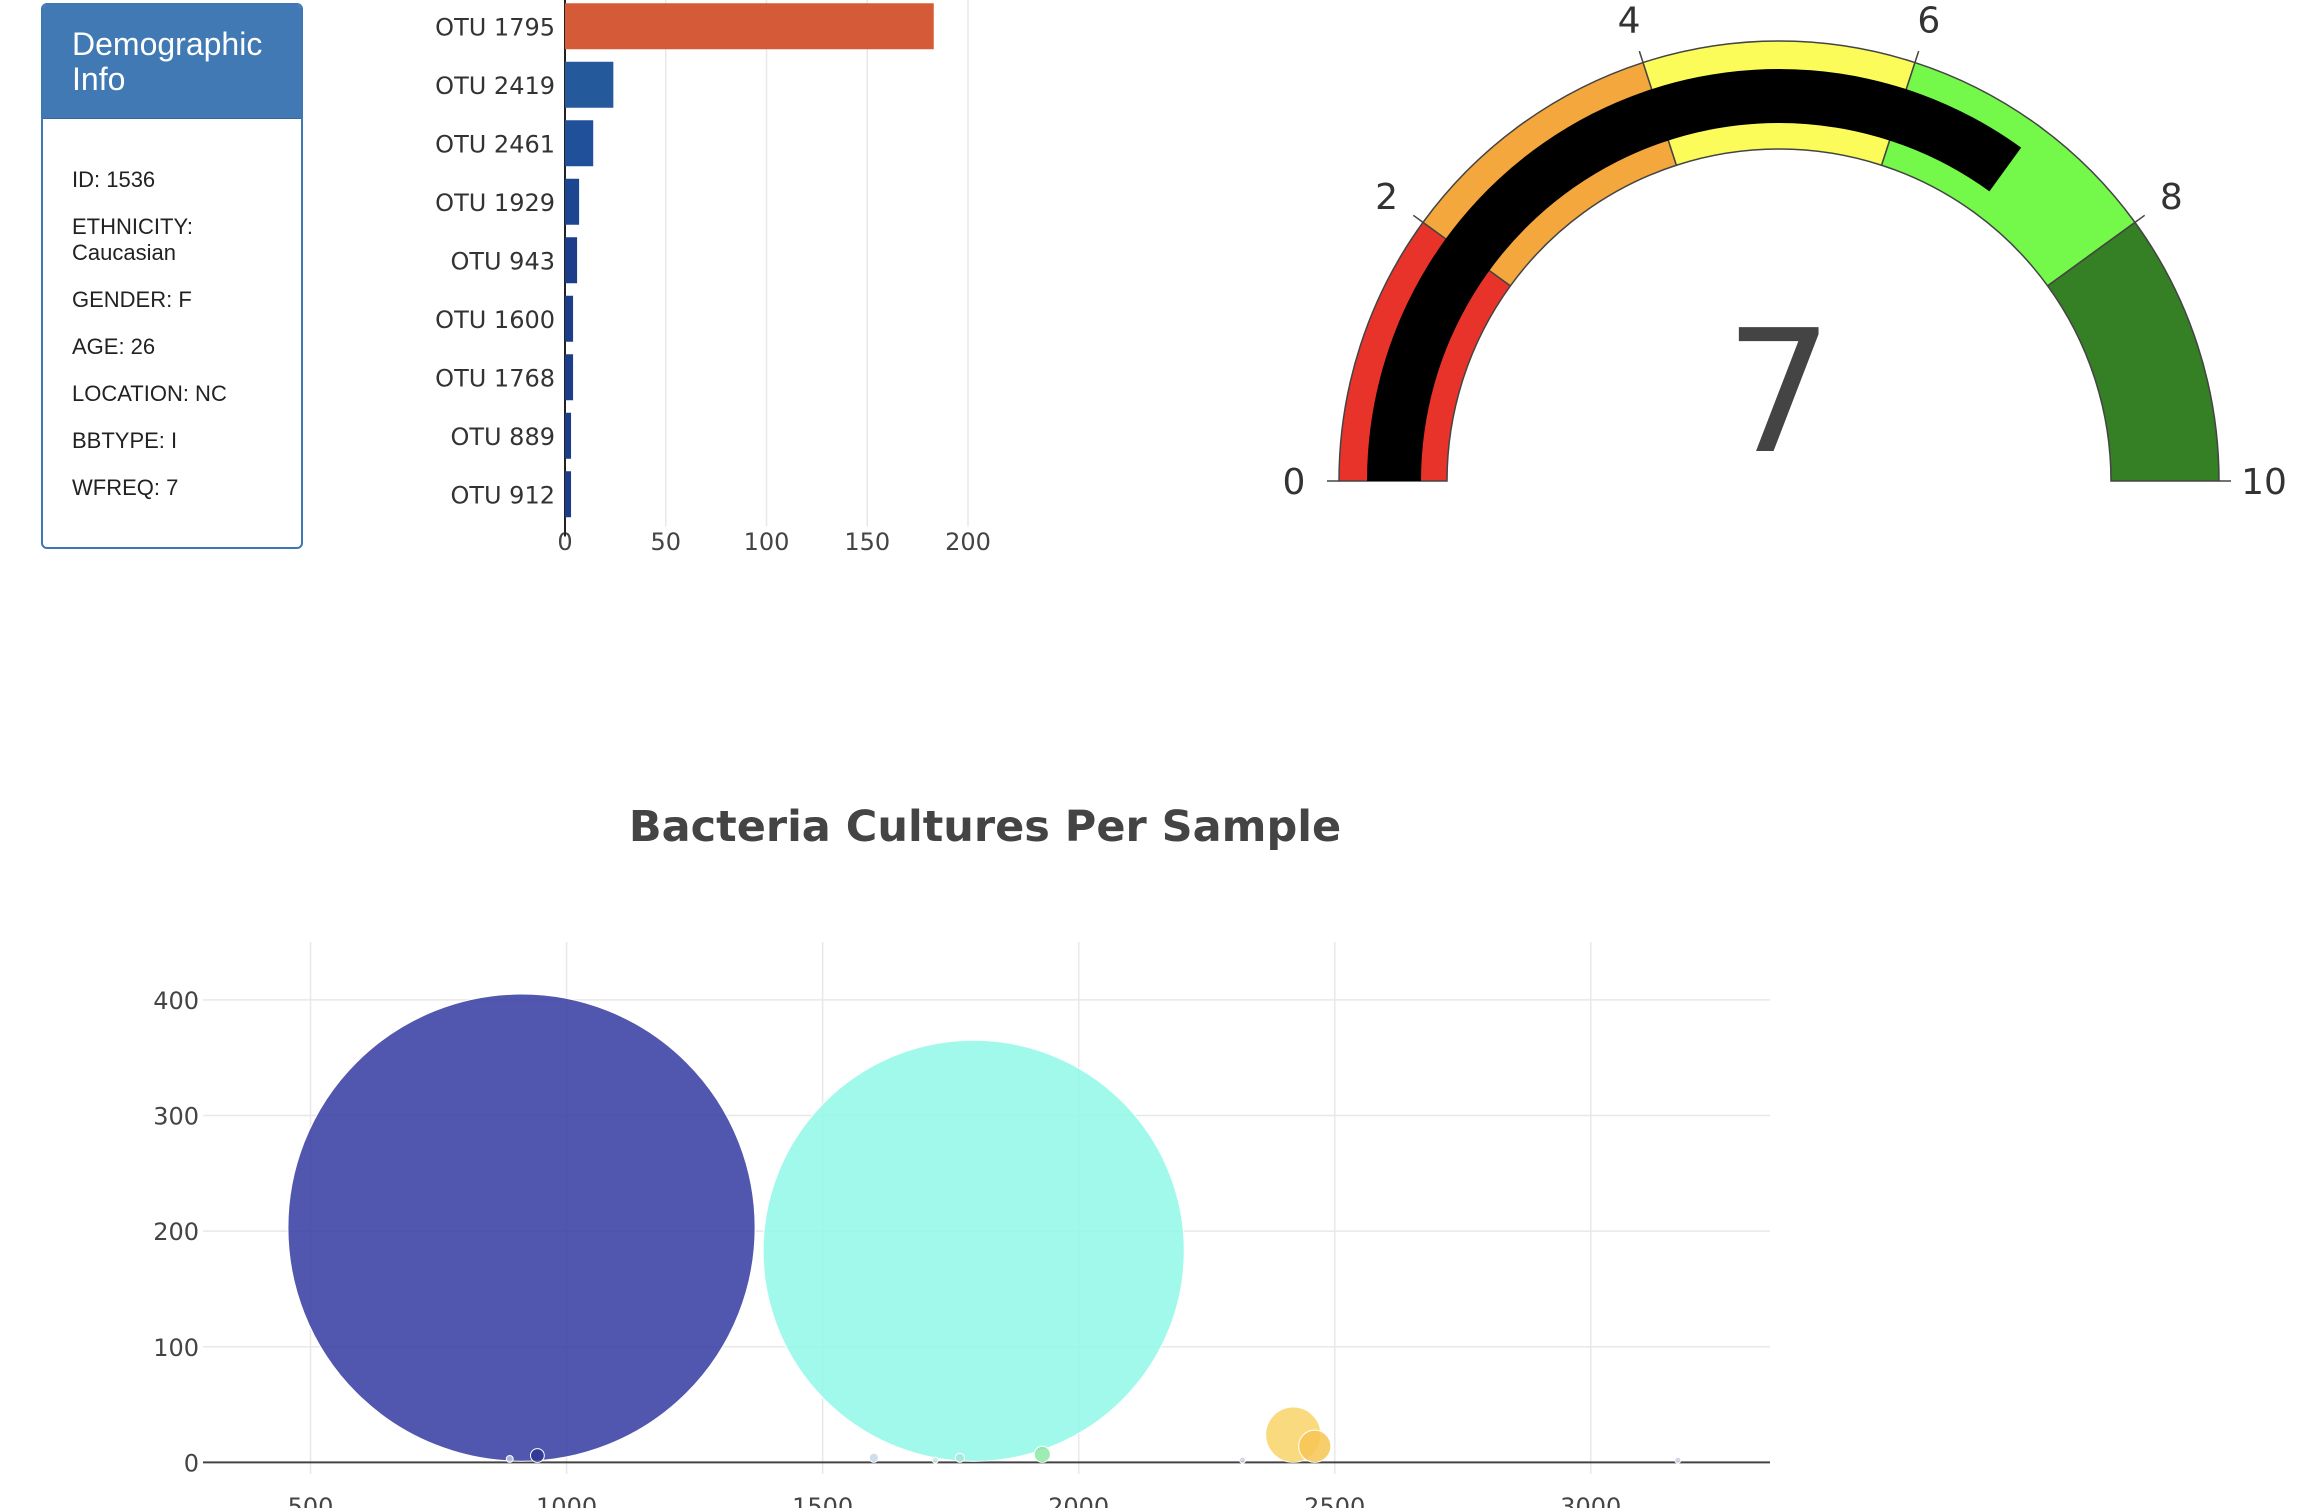 This screenshot has height=1508, width=2302. Describe the element at coordinates (114, 346) in the screenshot. I see `demo-row-age: AGE: 26` at that location.